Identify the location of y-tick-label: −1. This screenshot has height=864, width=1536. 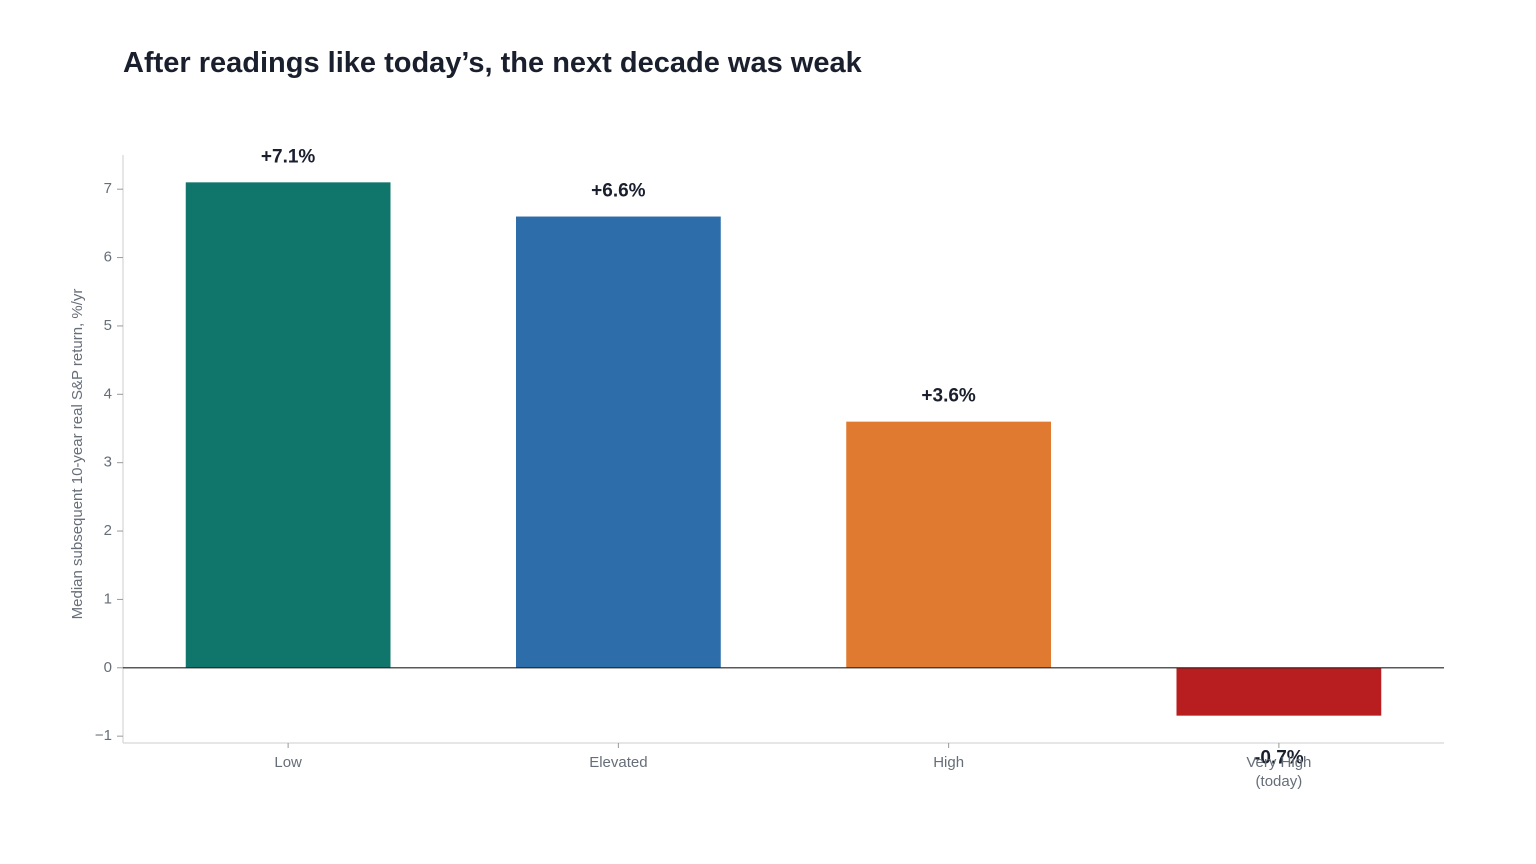
(103, 735).